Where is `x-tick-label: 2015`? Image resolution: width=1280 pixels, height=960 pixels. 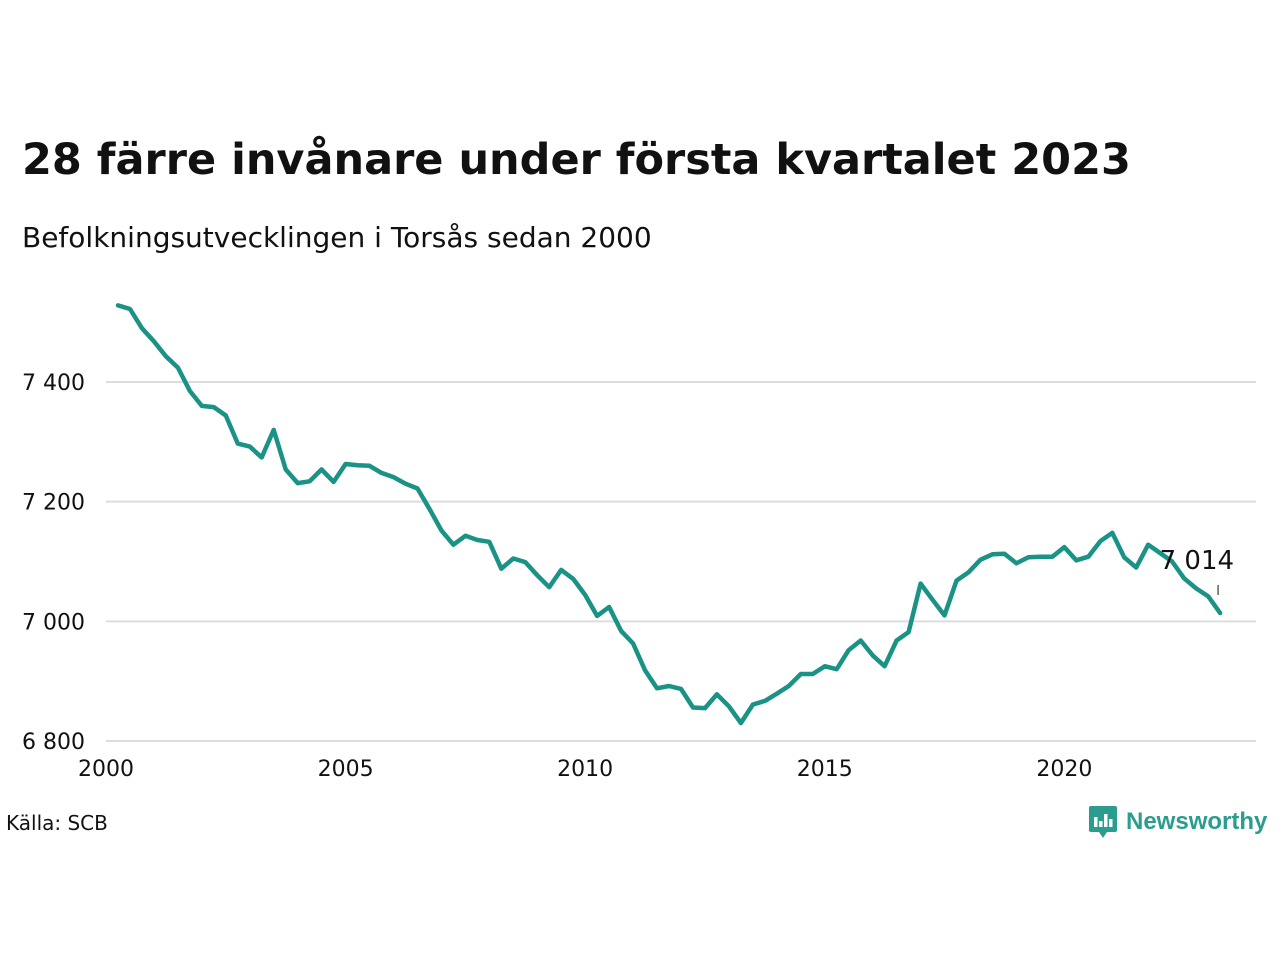 x-tick-label: 2015 is located at coordinates (825, 769).